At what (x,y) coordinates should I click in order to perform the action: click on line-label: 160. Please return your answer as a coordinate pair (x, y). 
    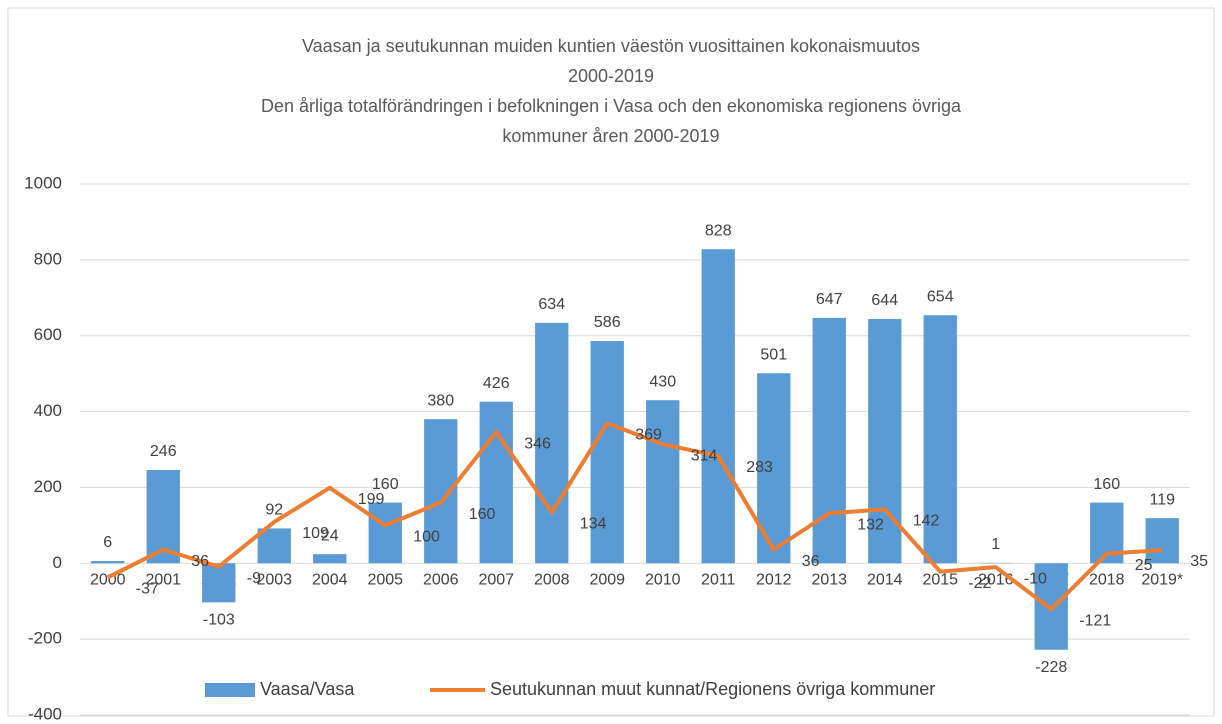
    Looking at the image, I should click on (482, 514).